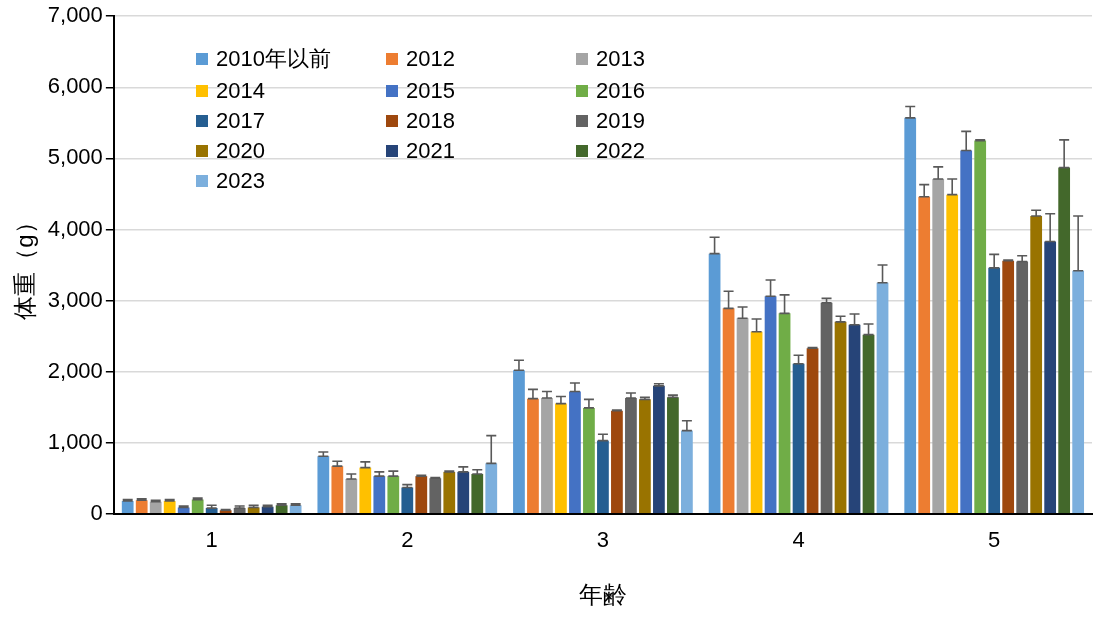 This screenshot has width=1096, height=619. What do you see at coordinates (620, 59) in the screenshot?
I see `legend-label: 2013` at bounding box center [620, 59].